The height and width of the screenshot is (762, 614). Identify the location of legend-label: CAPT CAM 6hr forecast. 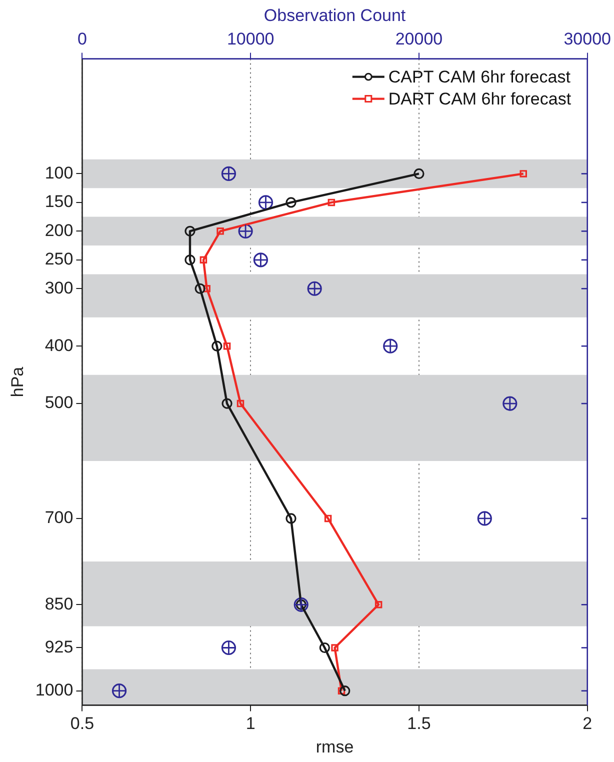
(479, 76).